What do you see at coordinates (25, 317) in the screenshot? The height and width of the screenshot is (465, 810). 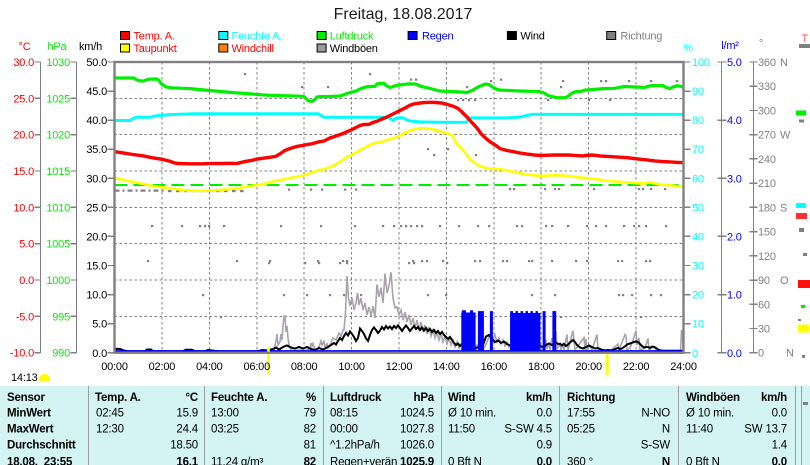 I see `svg-text: -5.0` at bounding box center [25, 317].